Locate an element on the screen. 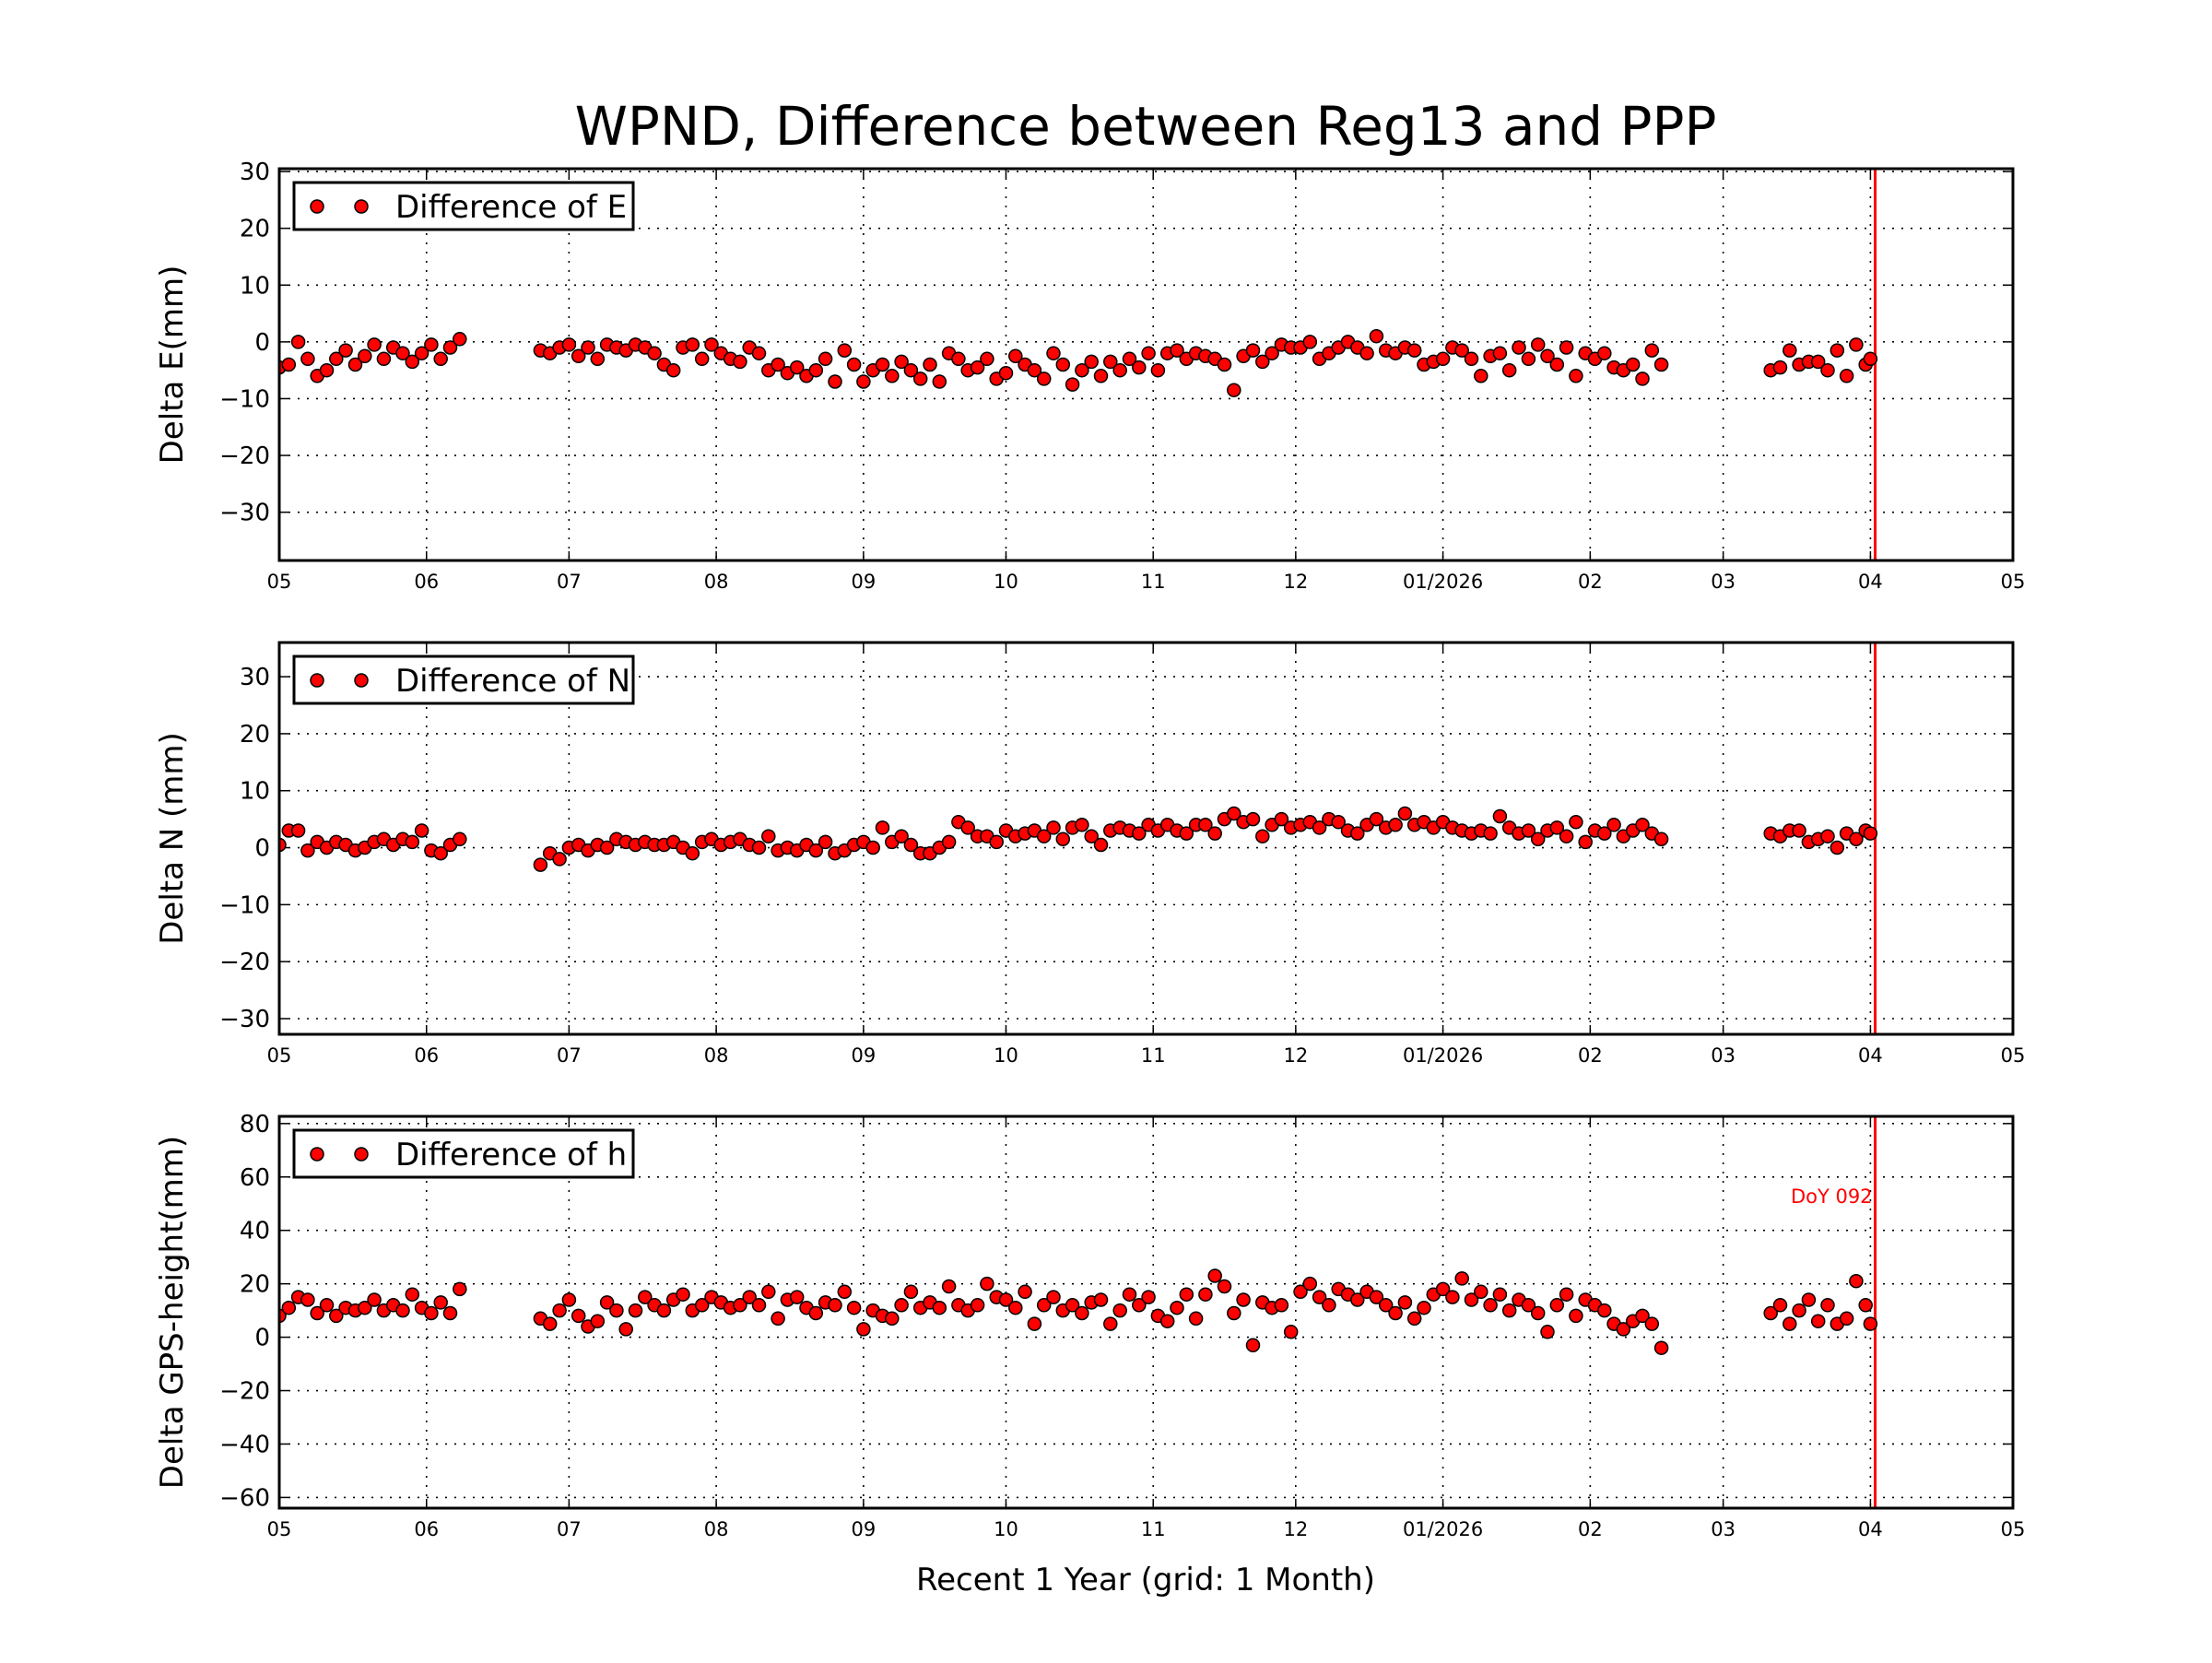 Image resolution: width=2212 pixels, height=1663 pixels. x-tick-label: 08 is located at coordinates (716, 1055).